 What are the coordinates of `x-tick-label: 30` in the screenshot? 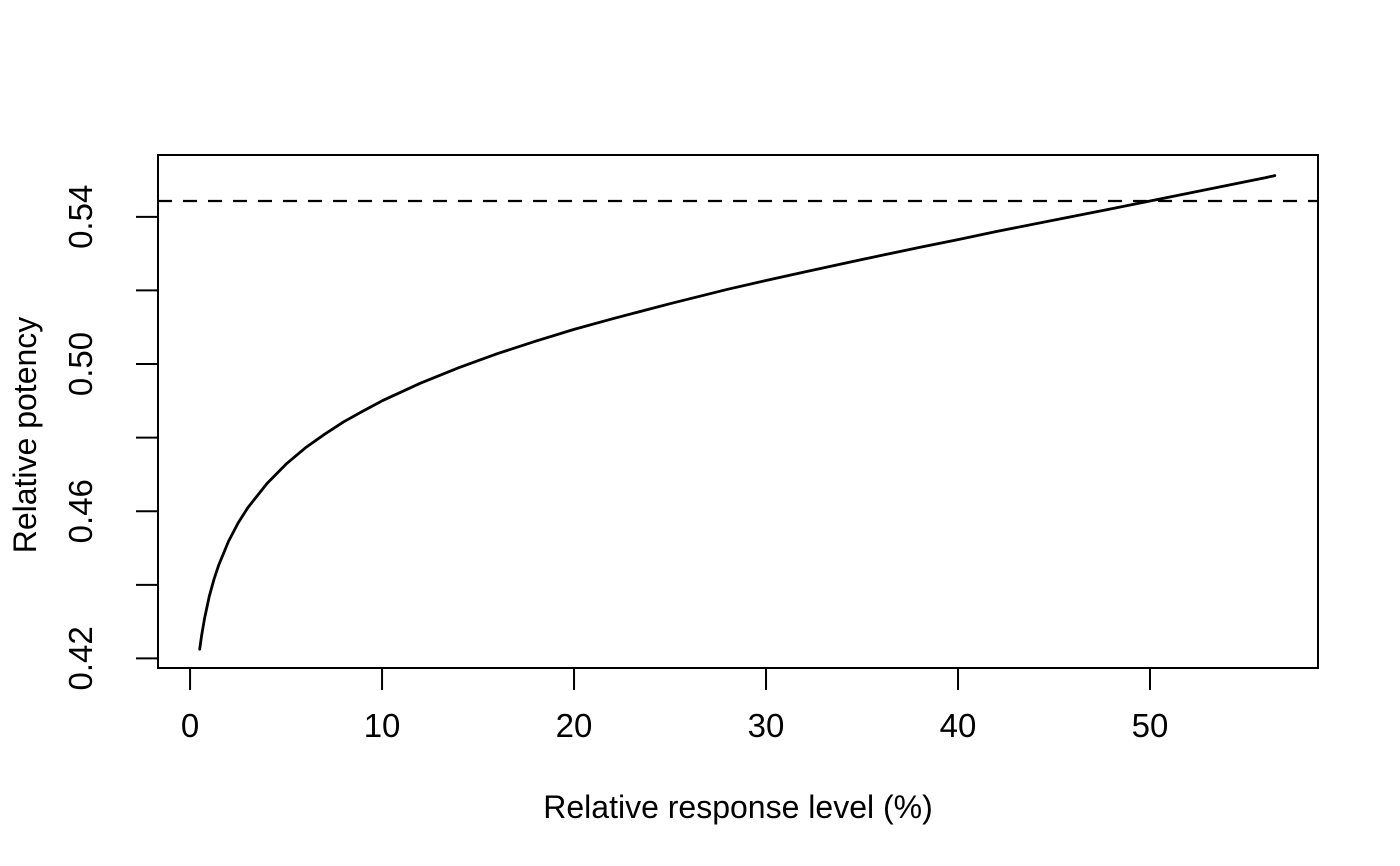 It's located at (766, 725).